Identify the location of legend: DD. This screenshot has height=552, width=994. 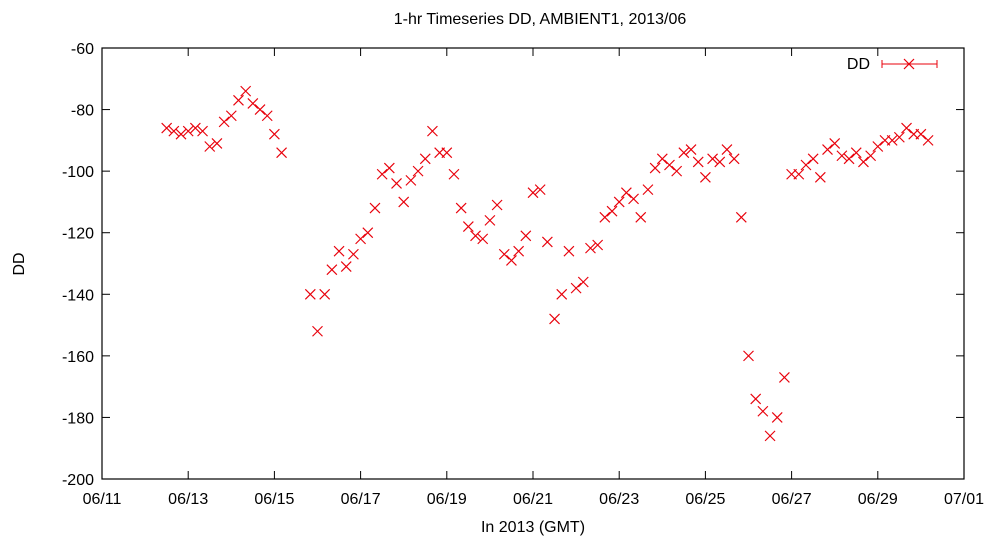
(892, 64).